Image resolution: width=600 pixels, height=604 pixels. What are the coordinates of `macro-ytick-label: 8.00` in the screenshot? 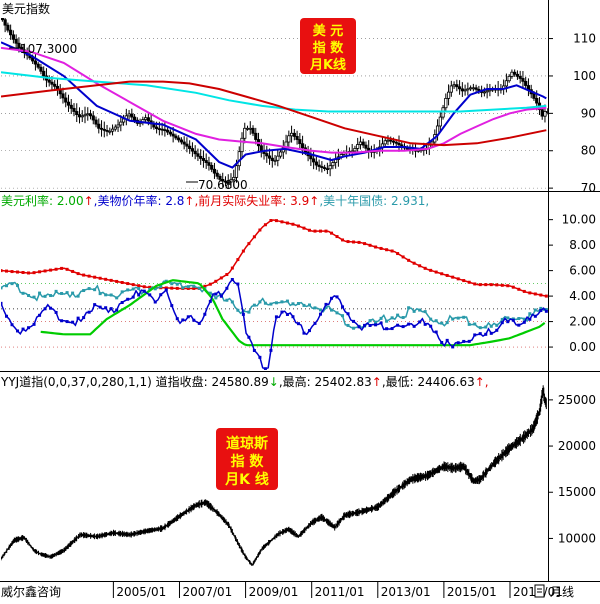 It's located at (582, 245).